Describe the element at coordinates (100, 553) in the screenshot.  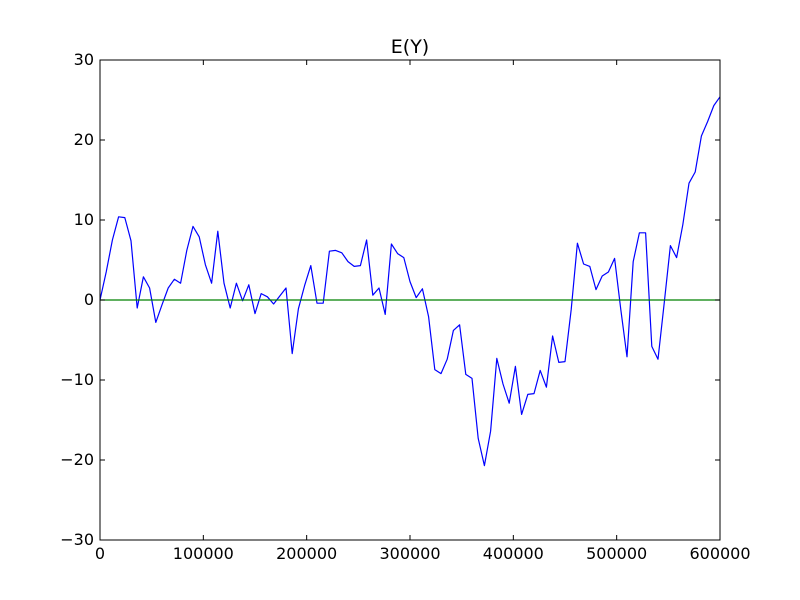
I see `x-tick-label: 0` at that location.